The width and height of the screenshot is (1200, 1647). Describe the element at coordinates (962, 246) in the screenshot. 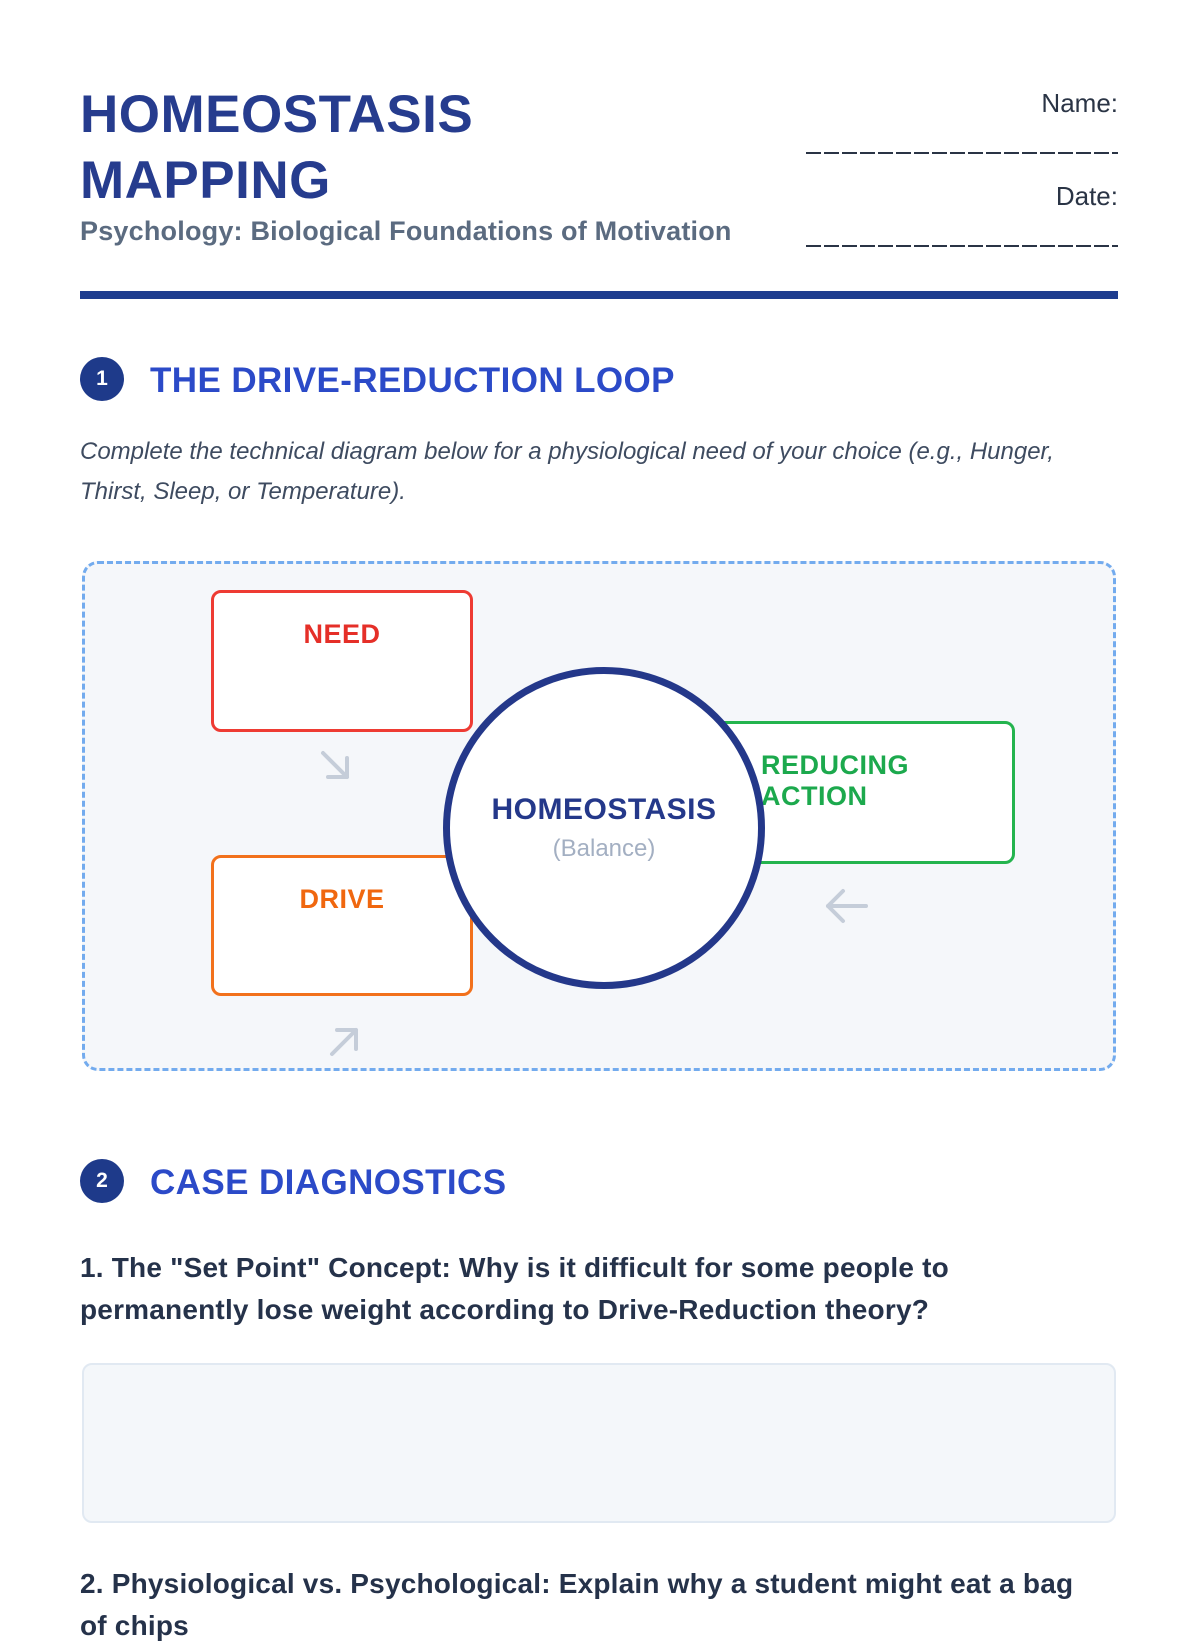

I see `date-blank-line` at that location.